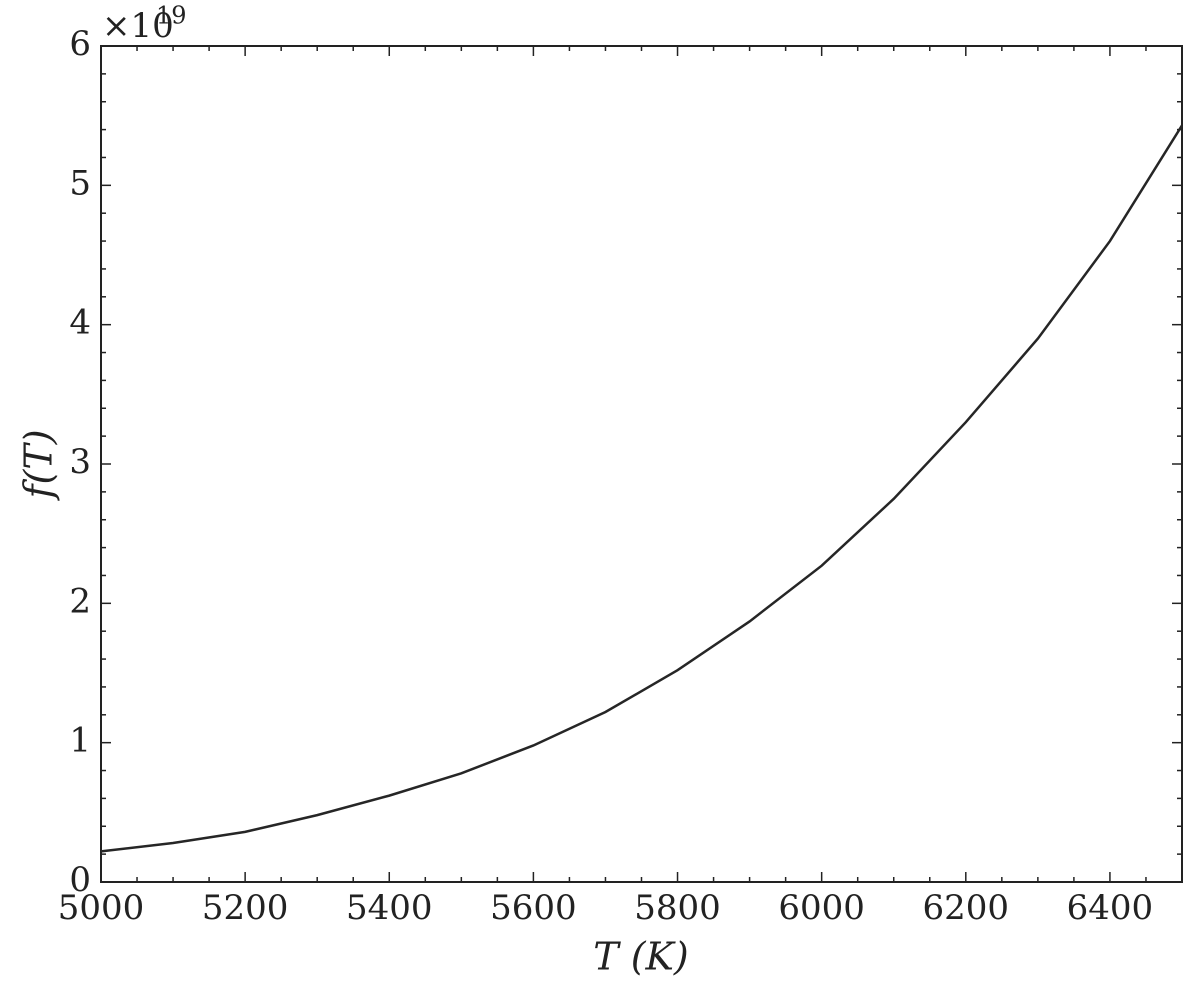 The height and width of the screenshot is (987, 1200). I want to click on x-tick-label: 6400, so click(1110, 908).